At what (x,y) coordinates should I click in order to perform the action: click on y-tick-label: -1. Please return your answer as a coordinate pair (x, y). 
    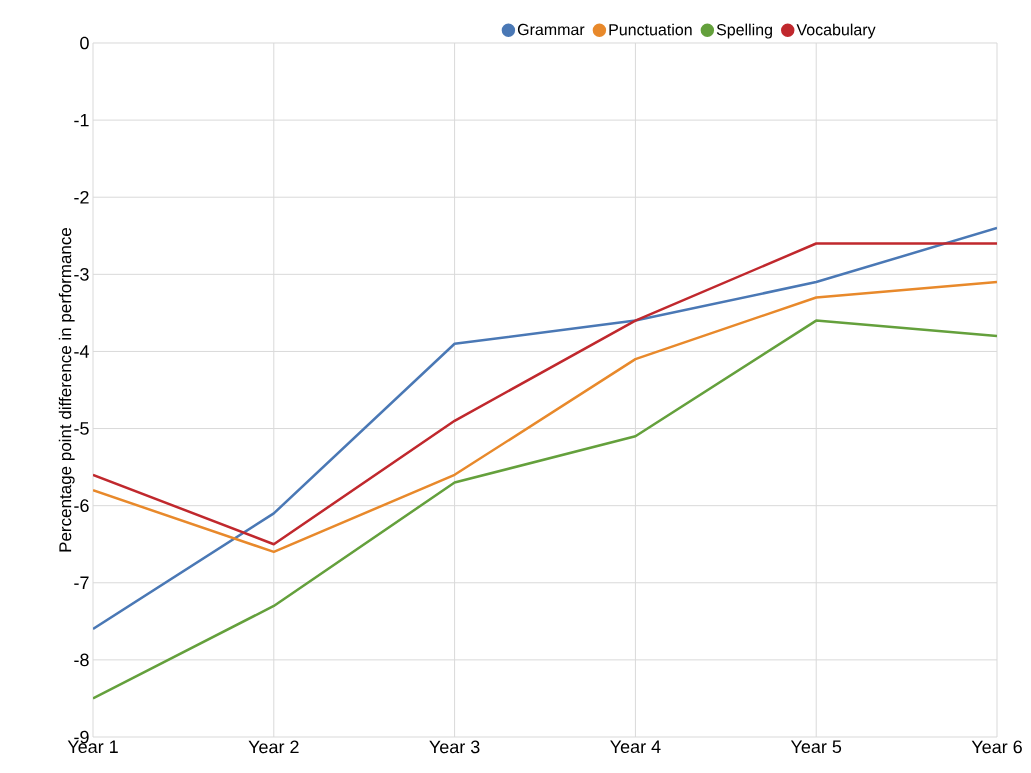
    Looking at the image, I should click on (81, 120).